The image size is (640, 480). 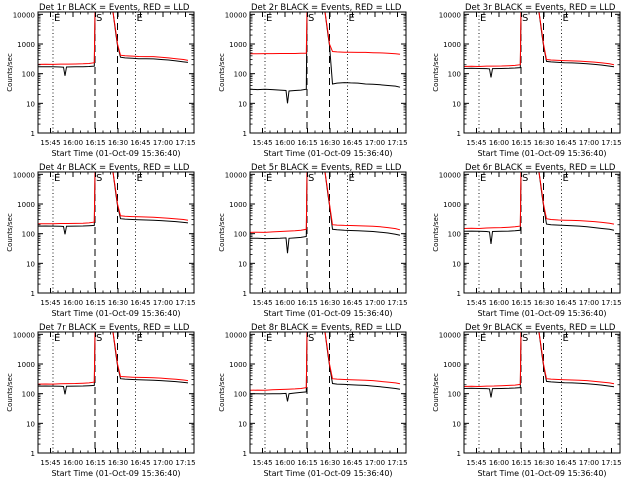 What do you see at coordinates (114, 168) in the screenshot?
I see `panel-title: Det 4r BLACK = Events, RED = LLD` at bounding box center [114, 168].